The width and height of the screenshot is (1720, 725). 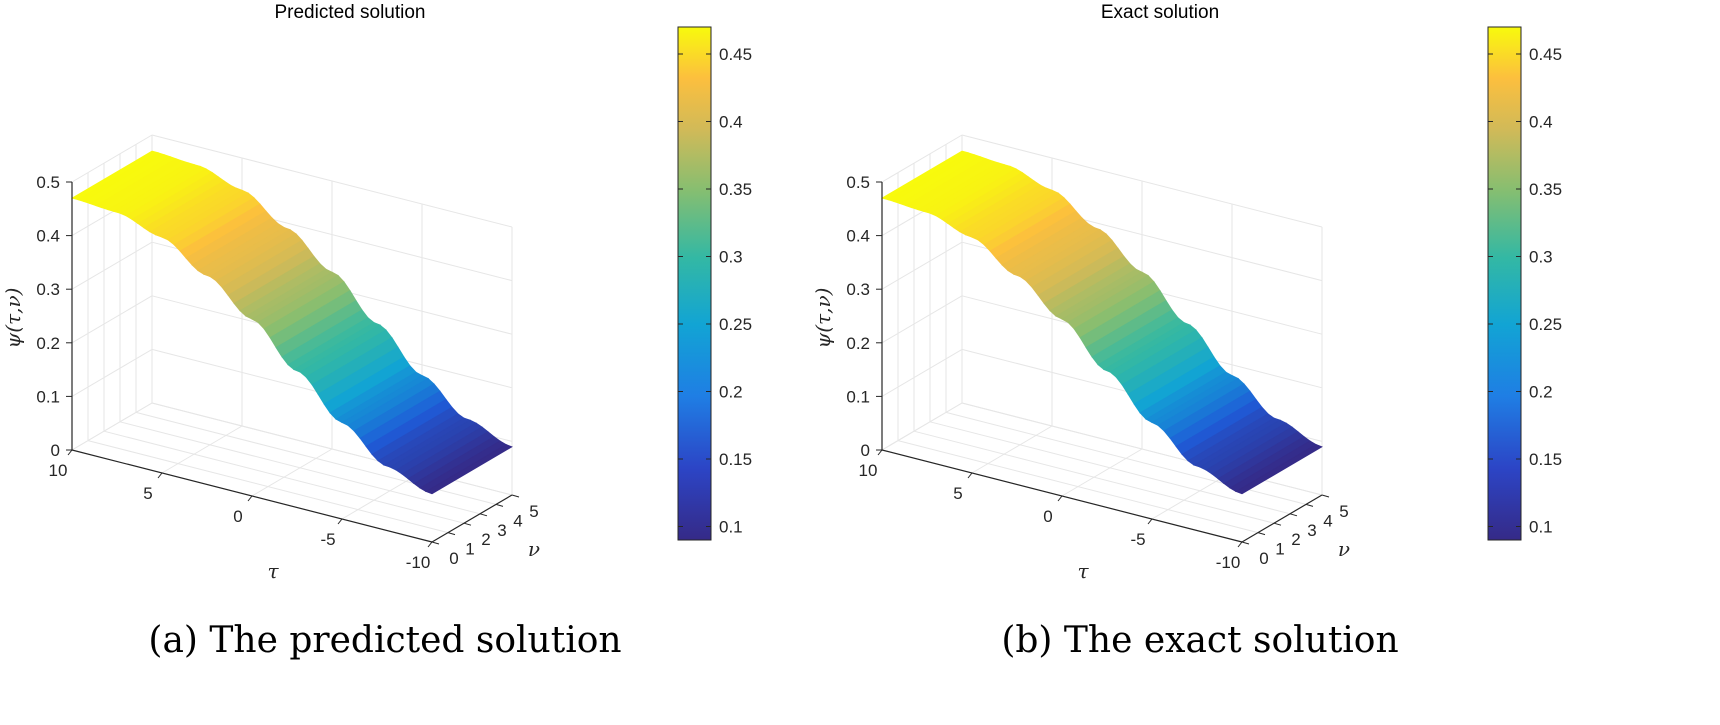 I want to click on nu-tick-label: 4, so click(x=517, y=520).